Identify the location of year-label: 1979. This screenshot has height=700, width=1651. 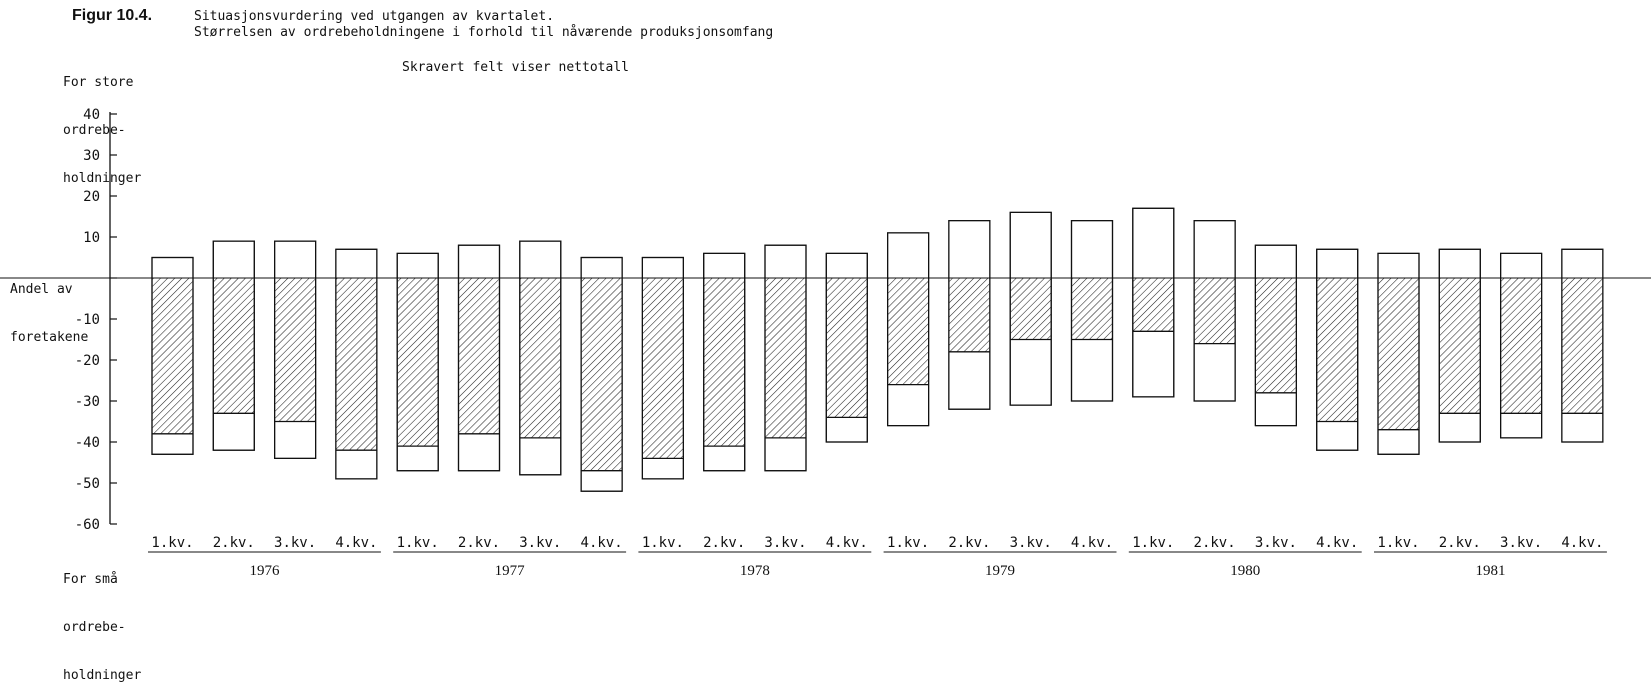
(1000, 571).